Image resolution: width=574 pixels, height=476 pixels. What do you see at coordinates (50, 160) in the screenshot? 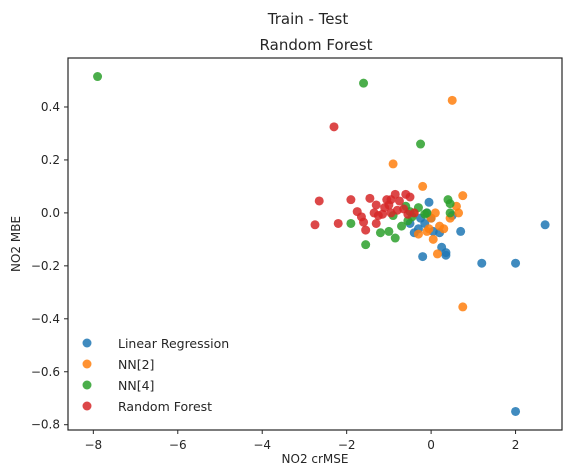
I see `y-tick-label: 0.2` at bounding box center [50, 160].